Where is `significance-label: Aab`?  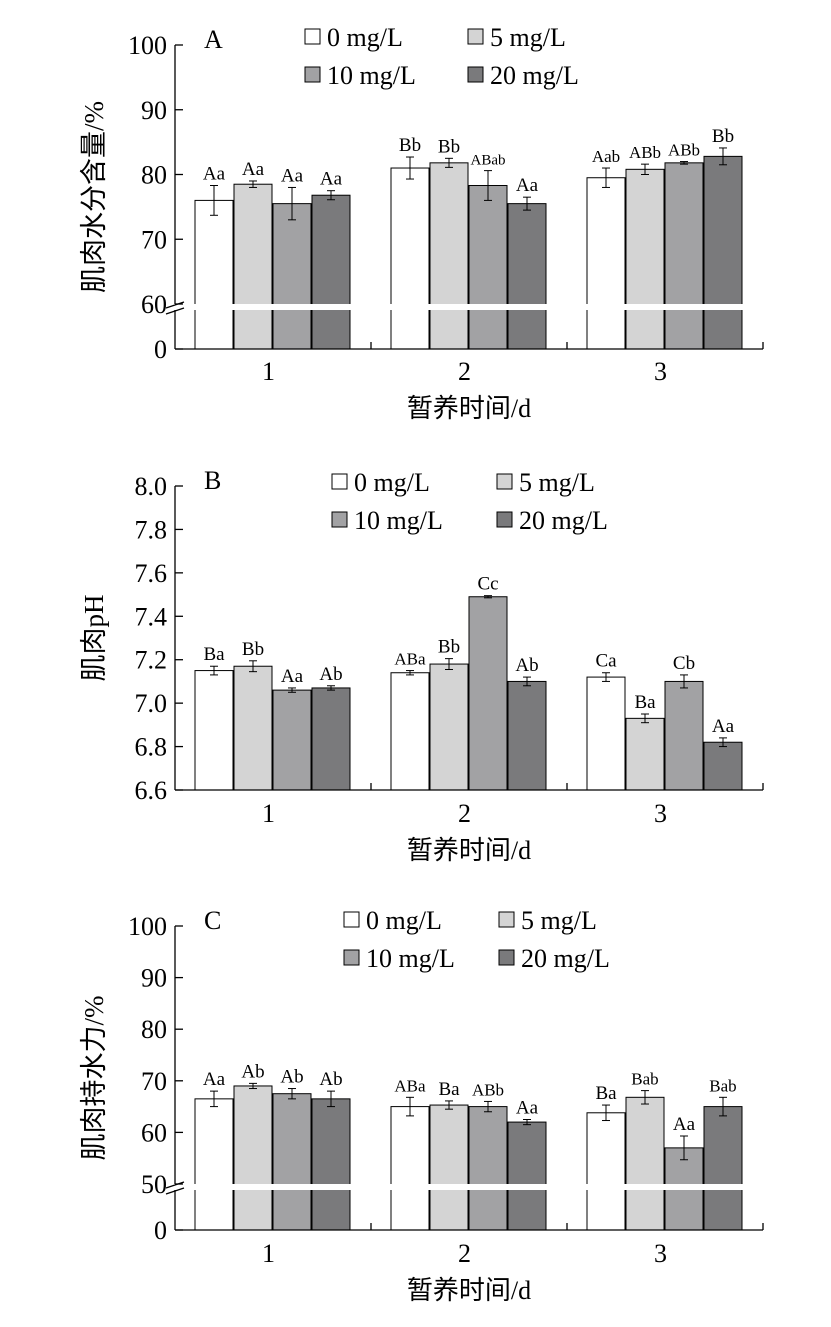
significance-label: Aab is located at coordinates (606, 156).